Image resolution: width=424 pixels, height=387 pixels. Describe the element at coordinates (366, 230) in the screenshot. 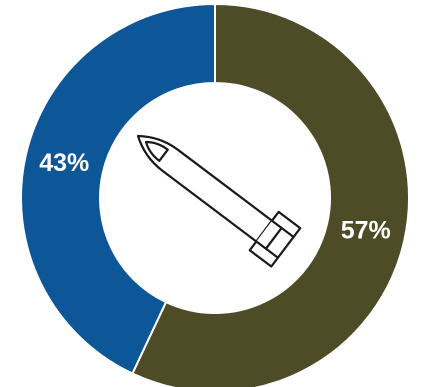

I see `value-label: 57%` at that location.